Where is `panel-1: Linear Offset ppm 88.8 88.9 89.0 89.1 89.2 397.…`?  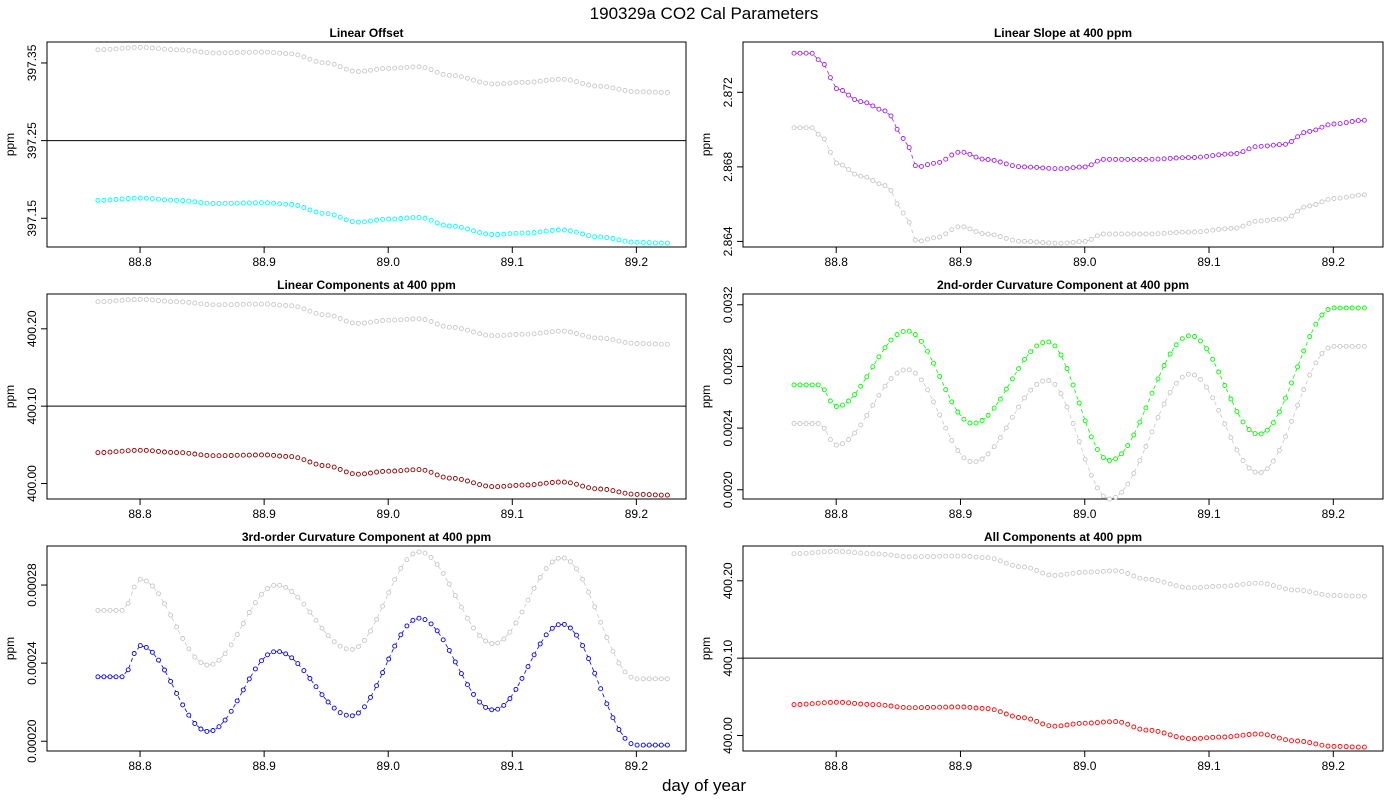
panel-1: Linear Offset ppm 88.8 88.9 89.0 89.1 89.2 397.… is located at coordinates (345, 147).